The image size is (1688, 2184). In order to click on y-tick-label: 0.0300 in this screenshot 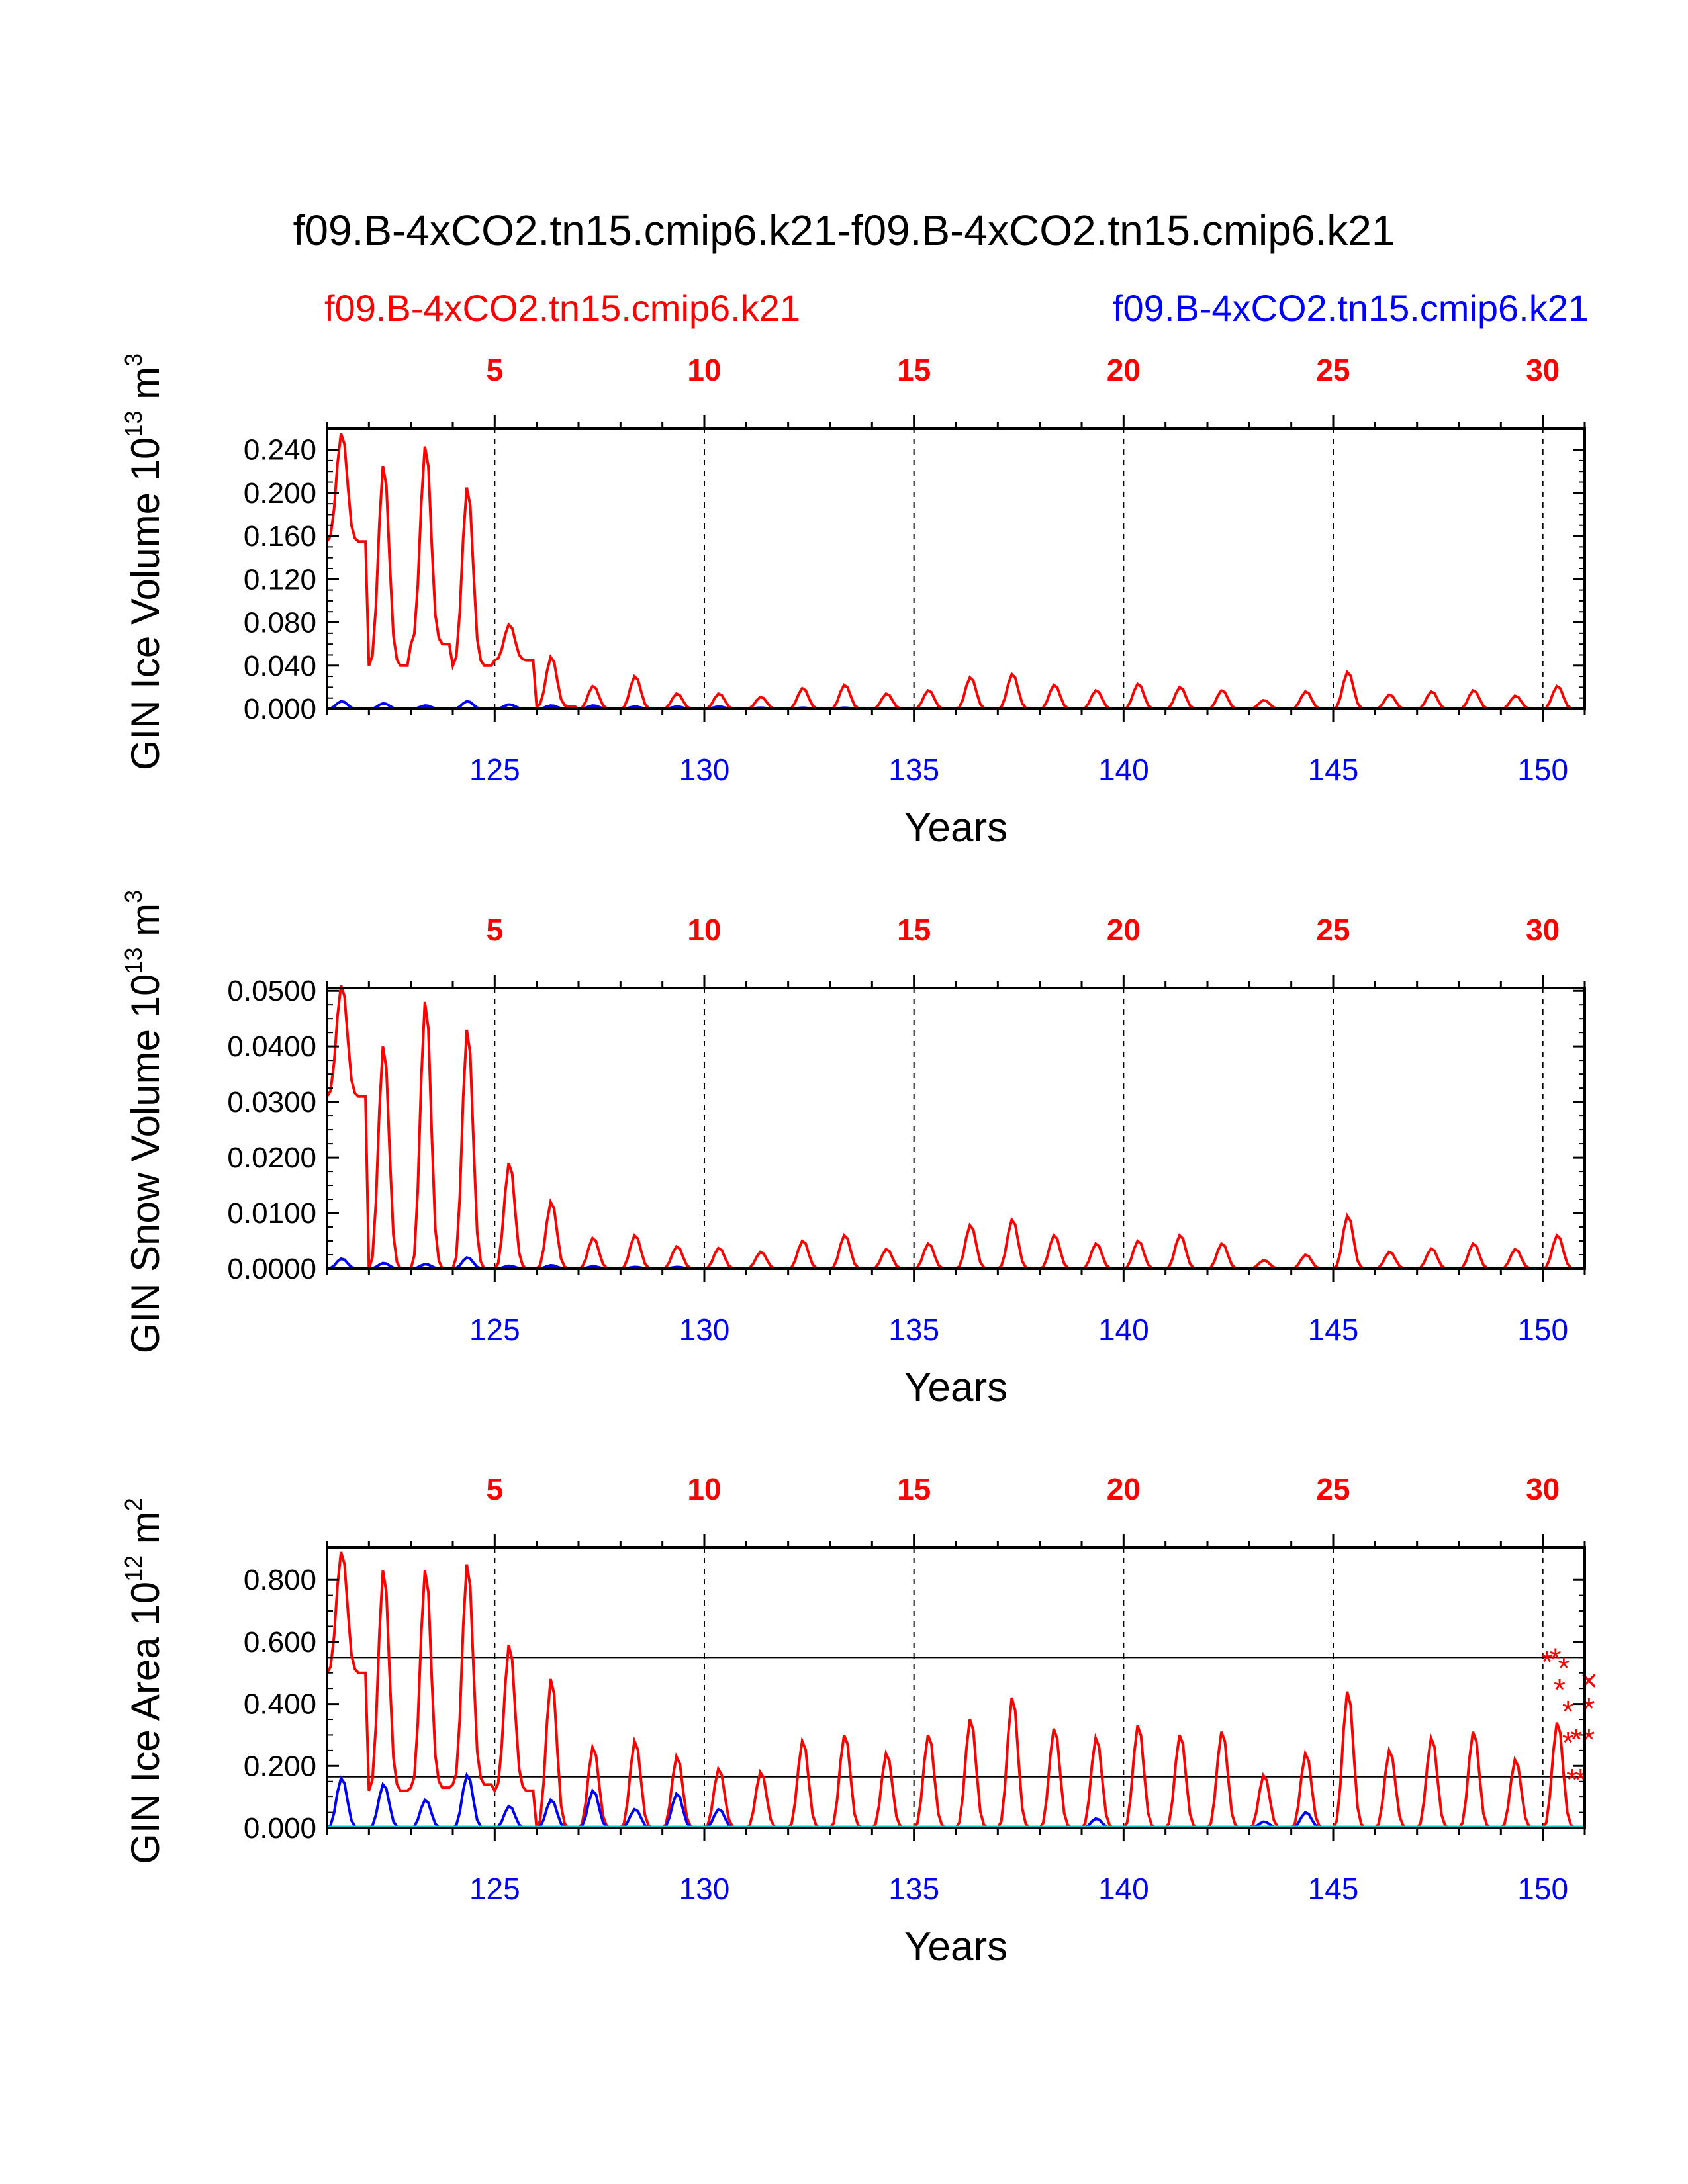, I will do `click(271, 1102)`.